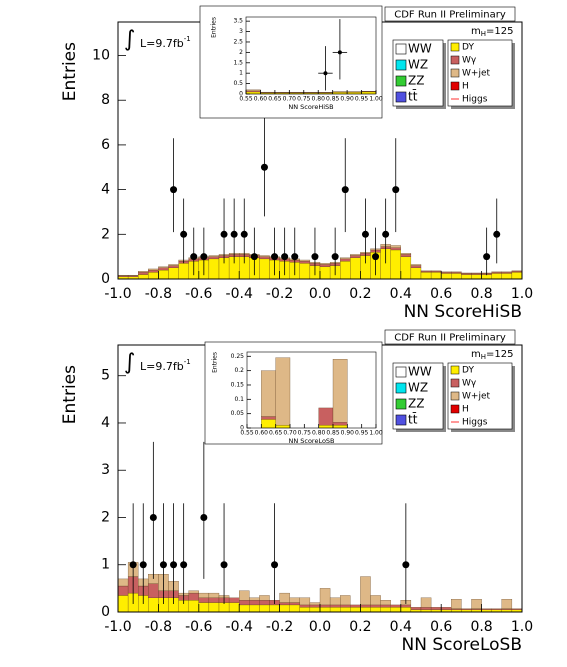  What do you see at coordinates (239, 294) in the screenshot?
I see `x-tick-label: -0.4` at bounding box center [239, 294].